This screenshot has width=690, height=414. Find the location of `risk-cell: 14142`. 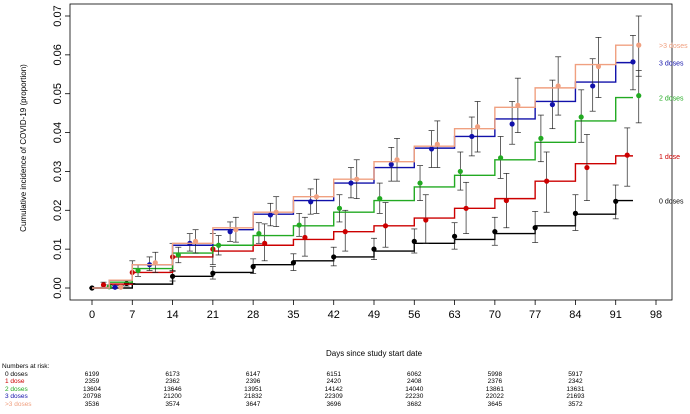

risk-cell: 14142 is located at coordinates (333, 389).